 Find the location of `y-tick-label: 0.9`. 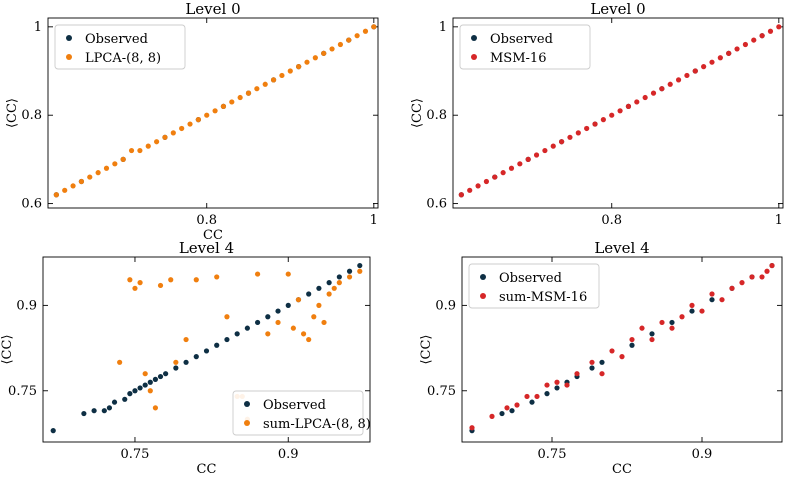

y-tick-label: 0.9 is located at coordinates (445, 305).